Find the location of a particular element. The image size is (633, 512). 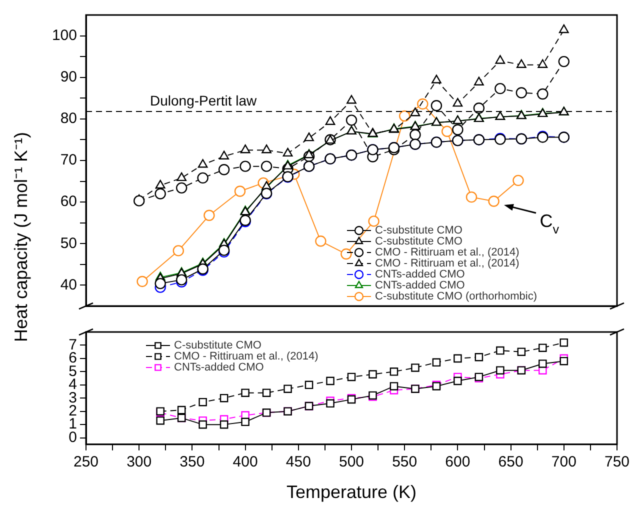

ref-line-label: Dulong-Pertit law is located at coordinates (204, 100).